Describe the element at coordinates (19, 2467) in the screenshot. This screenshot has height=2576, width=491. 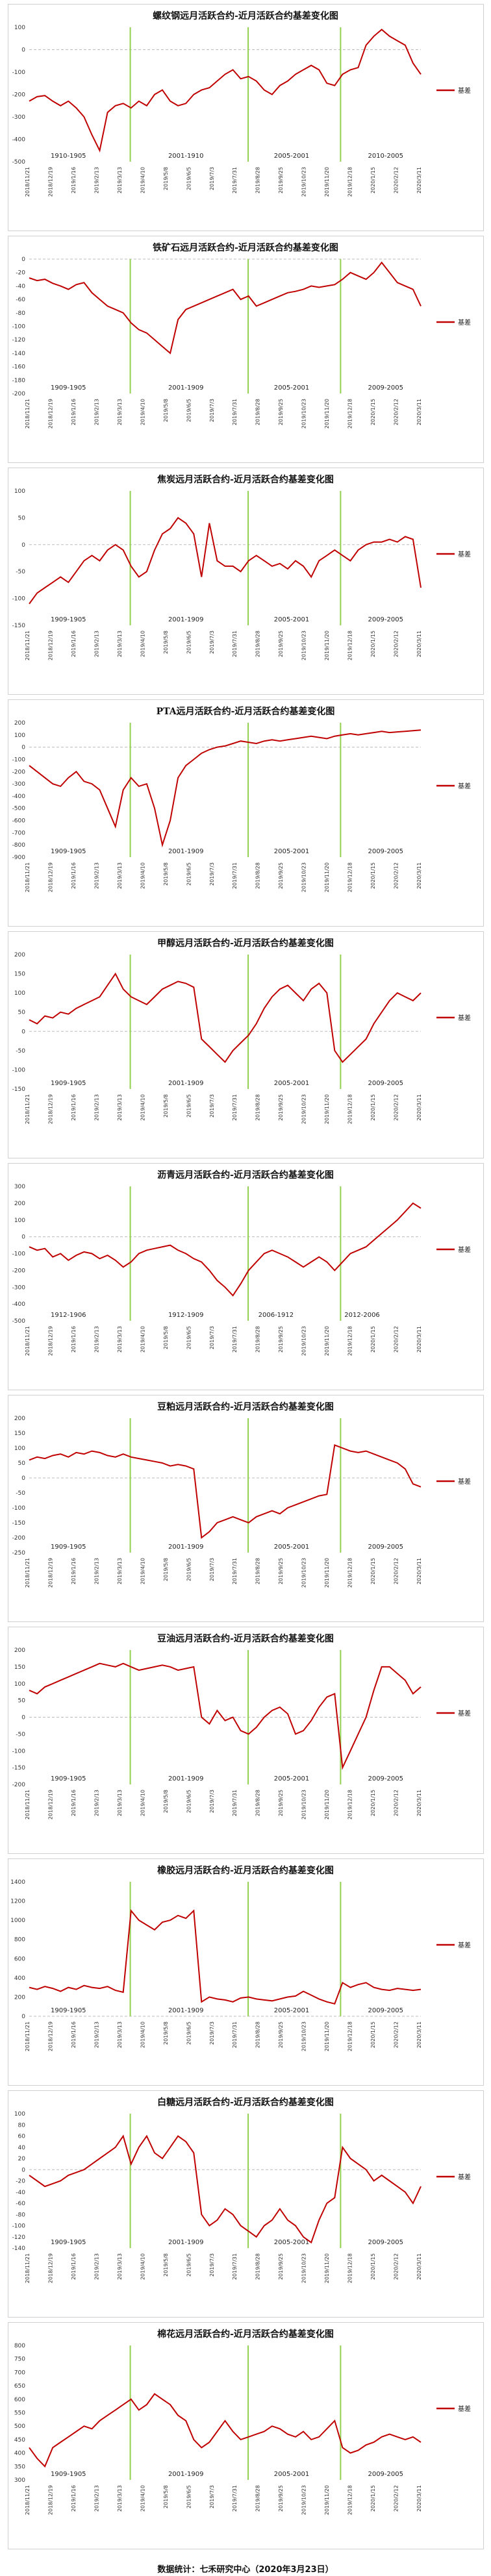
I see `y-tick-label: 350` at that location.